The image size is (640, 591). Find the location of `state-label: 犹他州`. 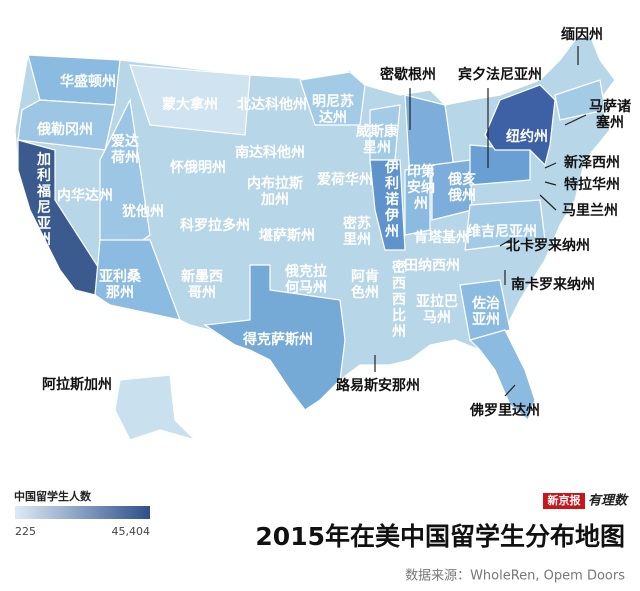

state-label: 犹他州 is located at coordinates (143, 211).